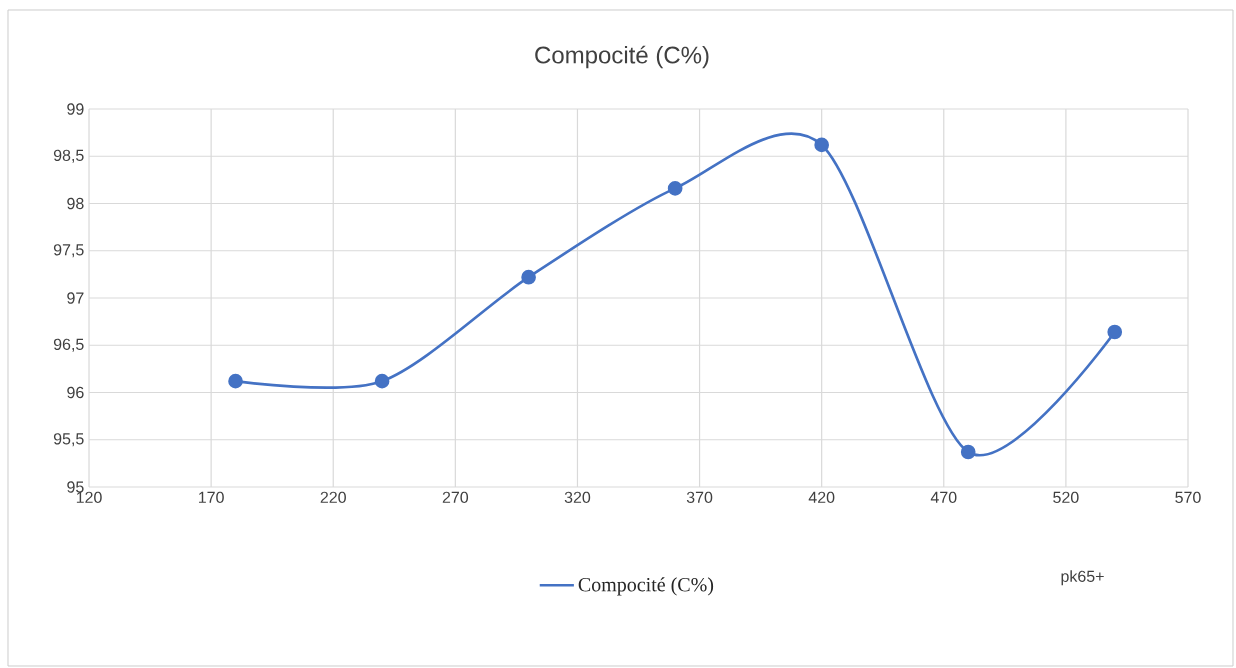  What do you see at coordinates (75, 203) in the screenshot?
I see `y-tick-label: 98` at bounding box center [75, 203].